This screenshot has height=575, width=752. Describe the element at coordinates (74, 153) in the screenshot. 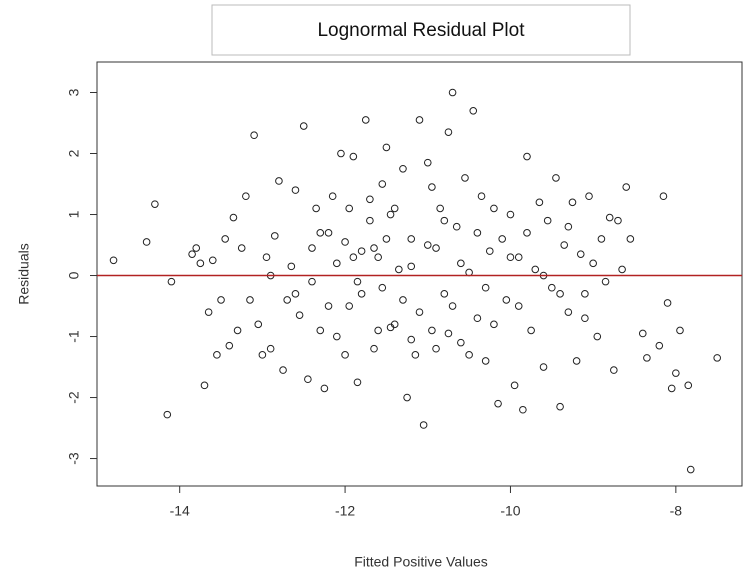

I see `y-tick-label: 2` at that location.